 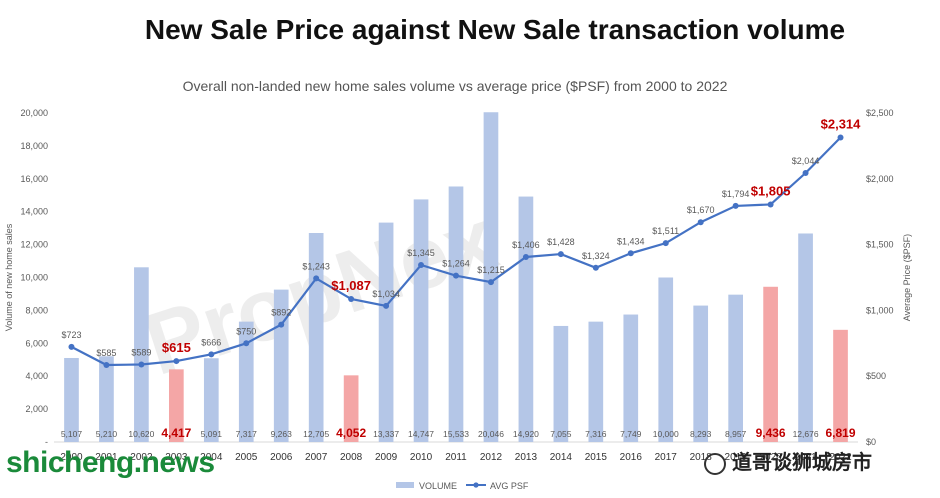 I want to click on x-axis-tick-label: 2020, so click(x=770, y=457).